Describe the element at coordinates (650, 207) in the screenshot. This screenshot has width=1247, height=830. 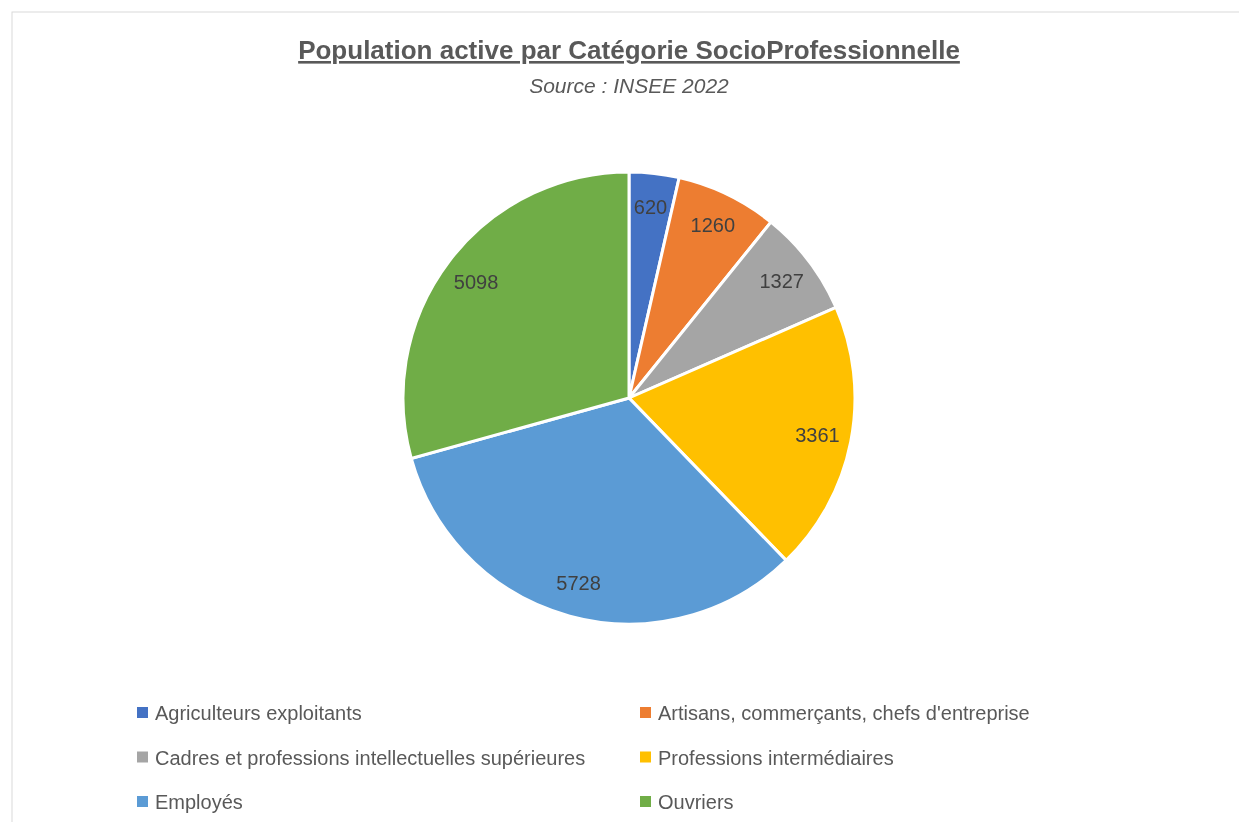
I see `data-label: 620` at that location.